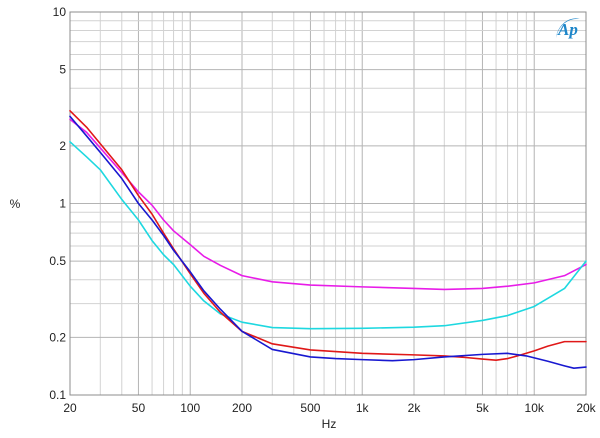  Describe the element at coordinates (57, 395) in the screenshot. I see `y-tick-label: 0.1` at that location.